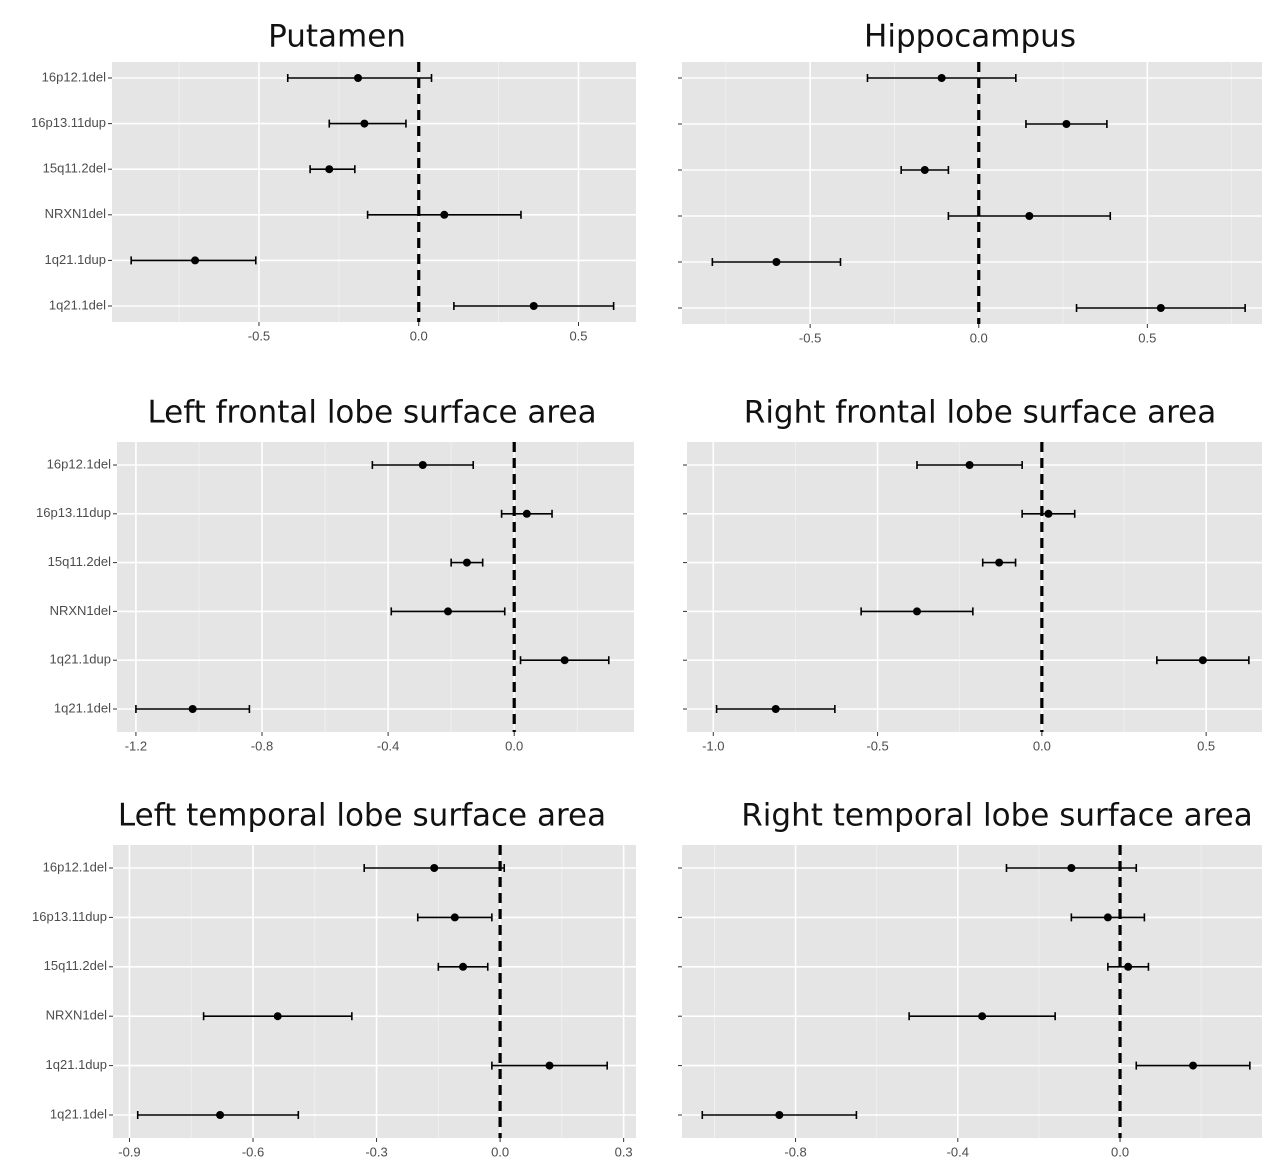 The width and height of the screenshot is (1263, 1157). Describe the element at coordinates (376, 1150) in the screenshot. I see `x-tick-label: -0.3` at that location.